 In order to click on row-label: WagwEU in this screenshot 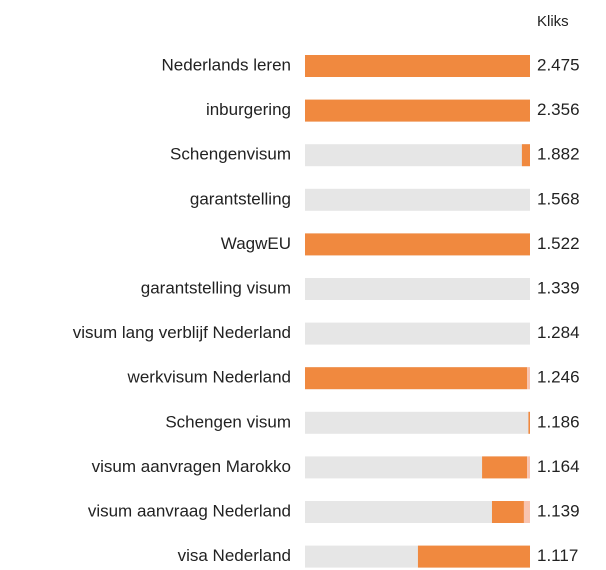, I will do `click(256, 243)`.